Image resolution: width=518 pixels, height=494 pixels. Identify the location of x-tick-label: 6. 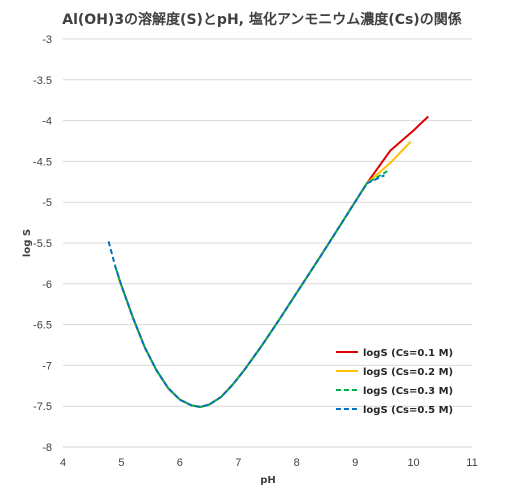
(180, 463).